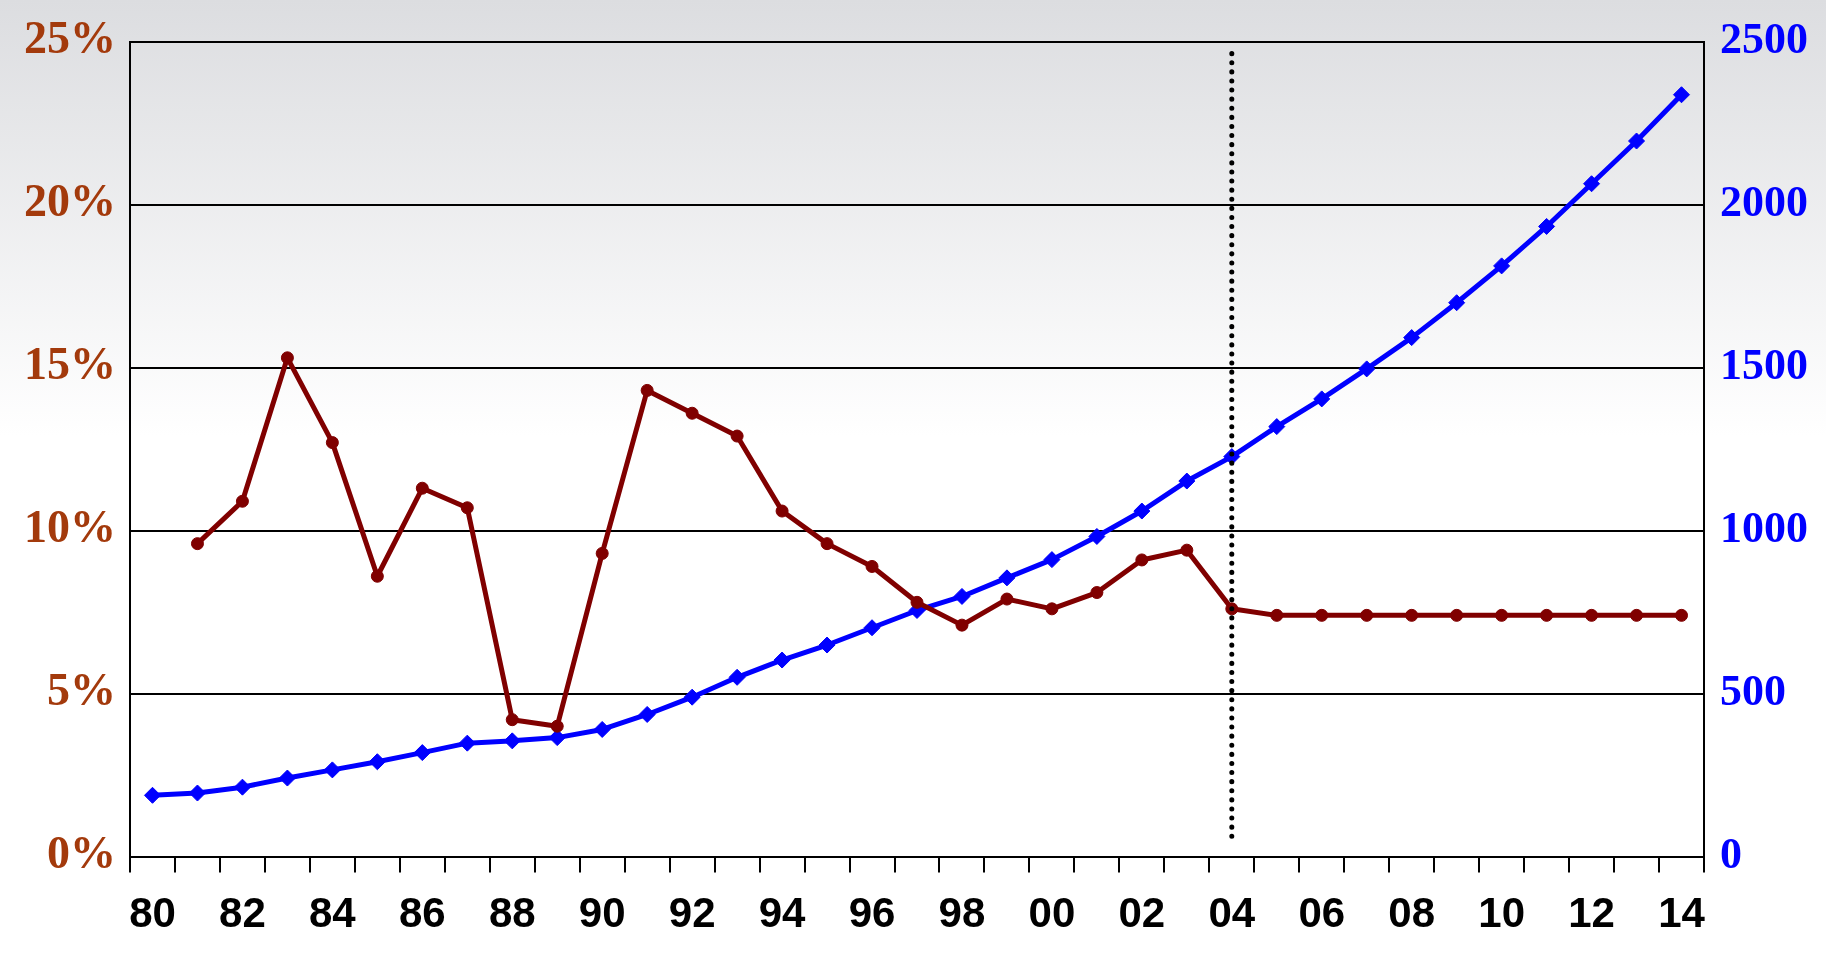  Describe the element at coordinates (602, 913) in the screenshot. I see `x-tick-label: 90` at that location.